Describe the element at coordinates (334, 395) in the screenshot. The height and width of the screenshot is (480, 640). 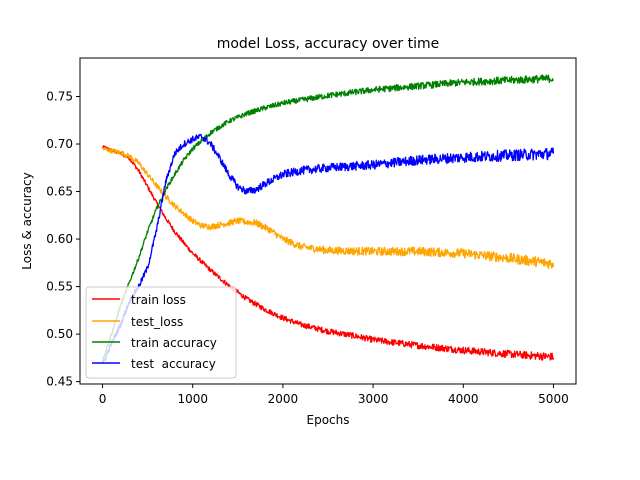
I see `x-axis: 0 1000 2000 3000 4000 5000` at that location.